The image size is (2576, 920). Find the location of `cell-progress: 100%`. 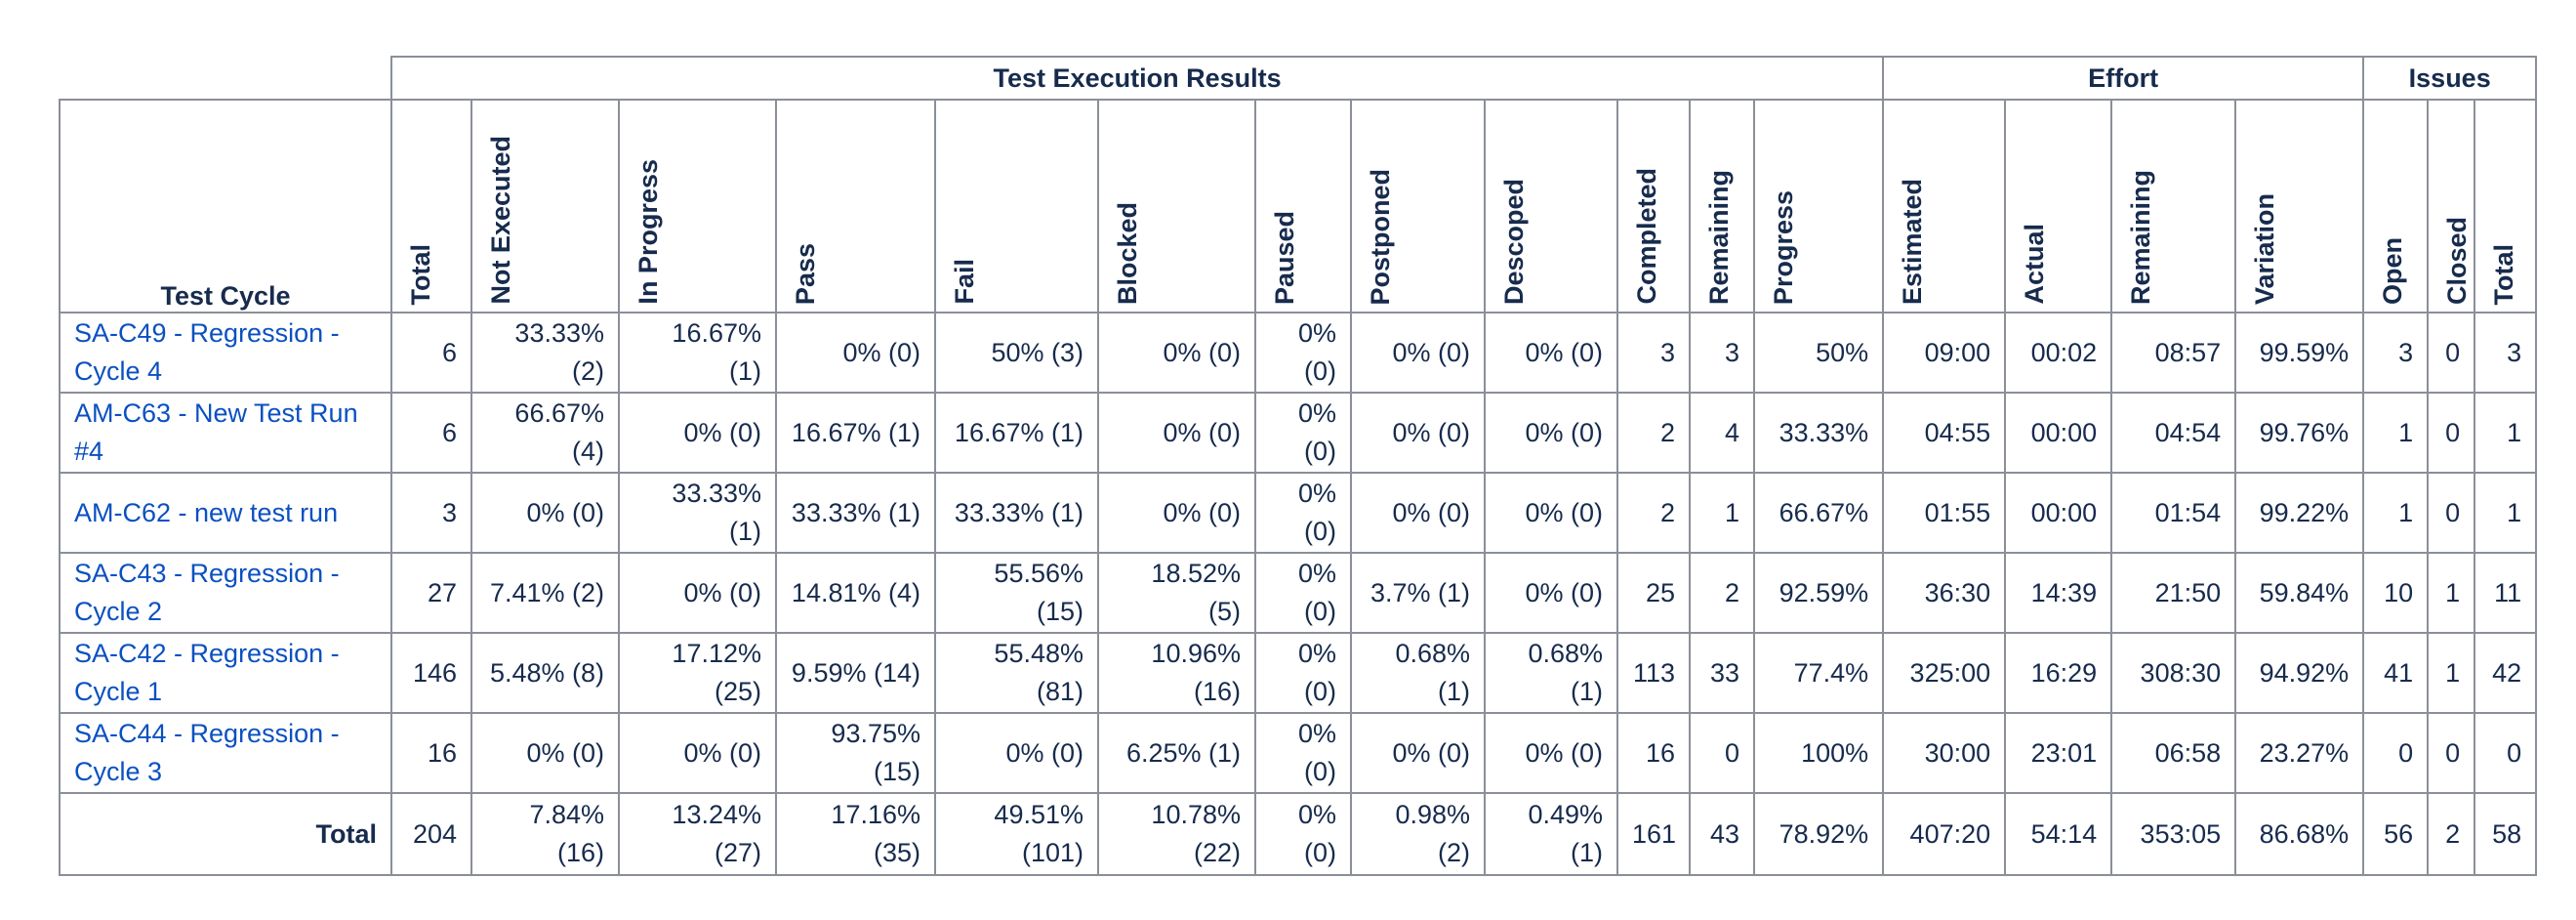

cell-progress: 100% is located at coordinates (1818, 753).